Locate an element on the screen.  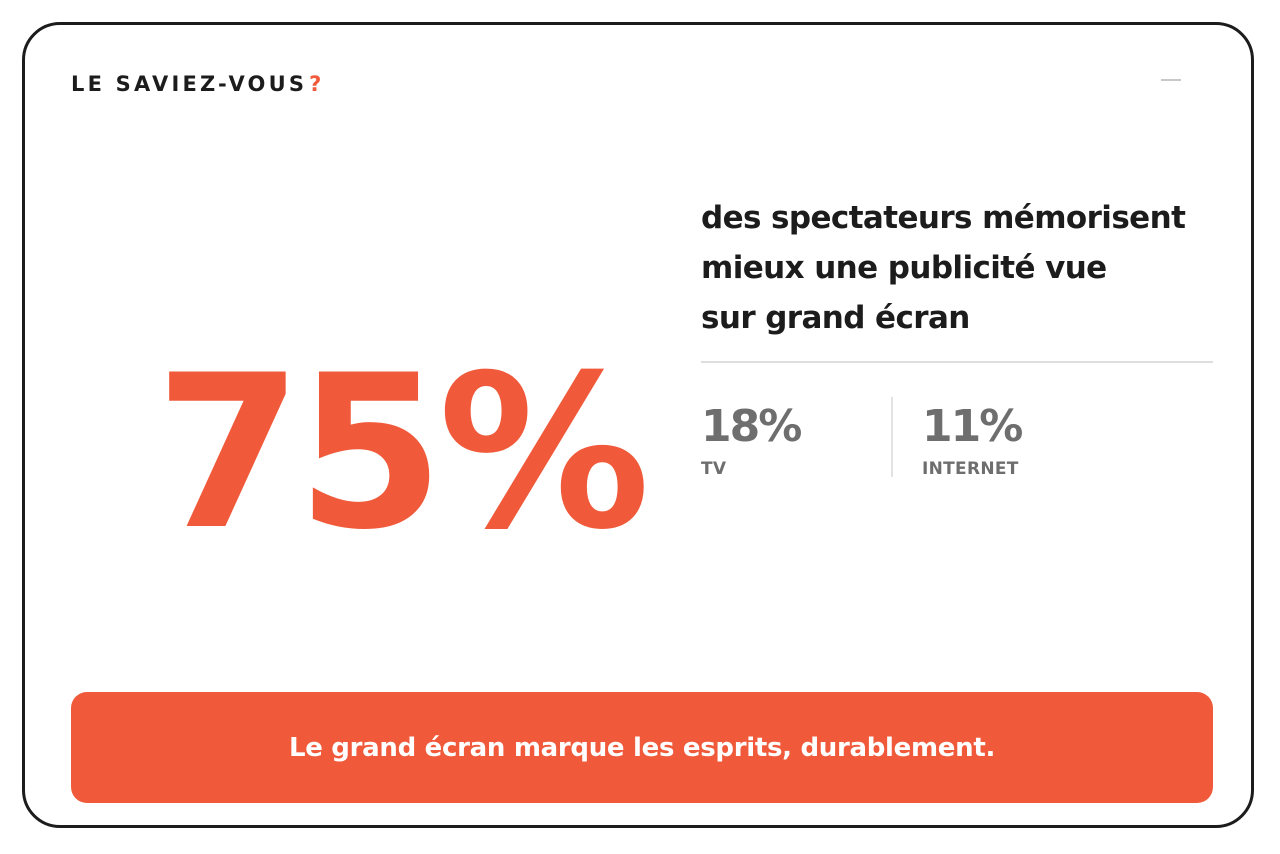
comparison-internet: 11% INTERNET is located at coordinates (972, 440).